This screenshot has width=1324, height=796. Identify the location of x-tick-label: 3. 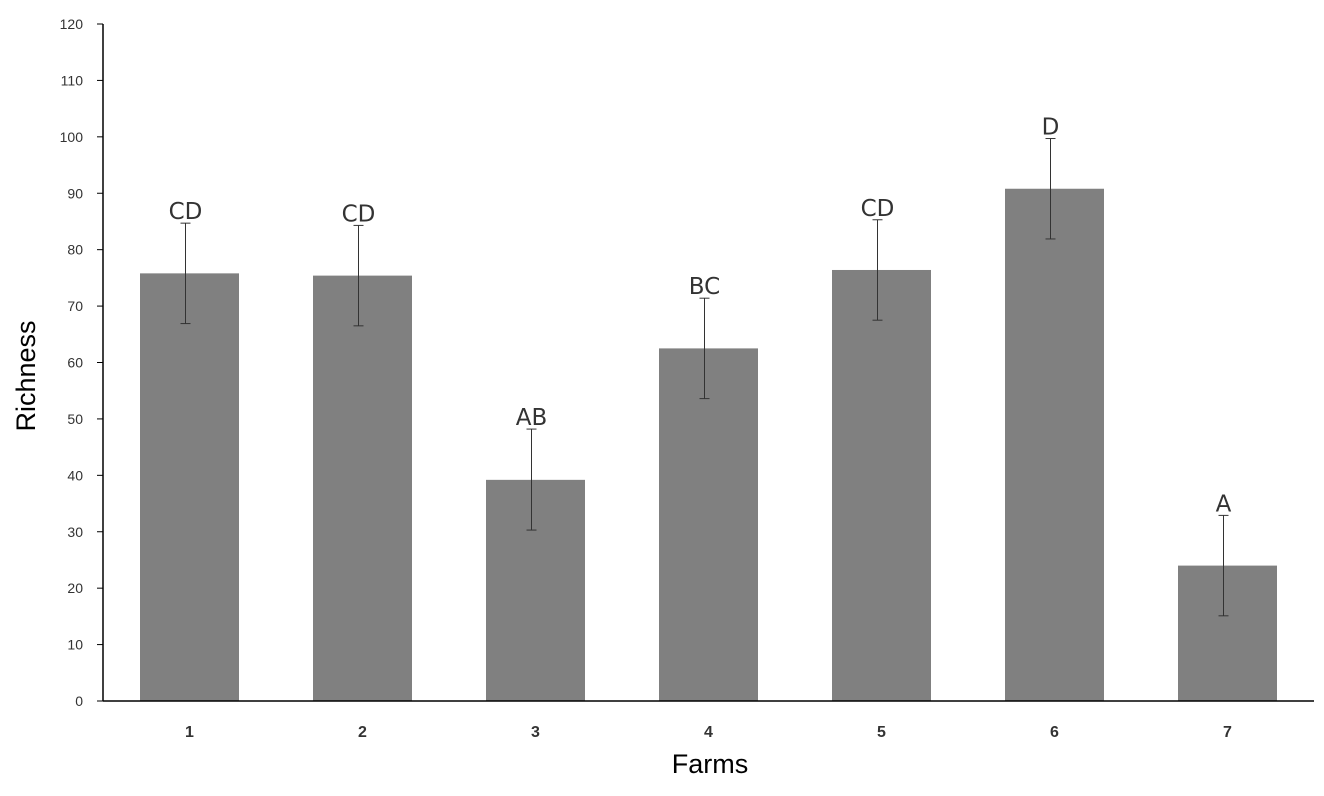
(535, 732).